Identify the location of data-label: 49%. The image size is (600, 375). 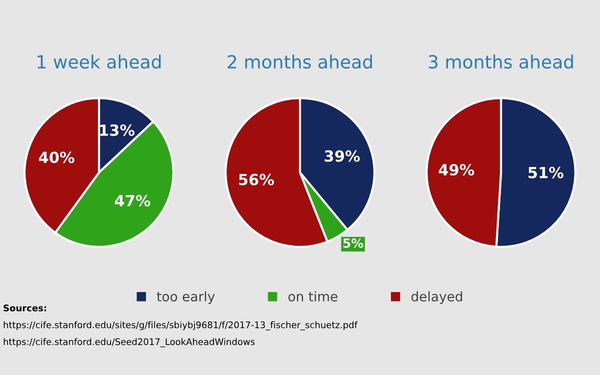
(456, 170).